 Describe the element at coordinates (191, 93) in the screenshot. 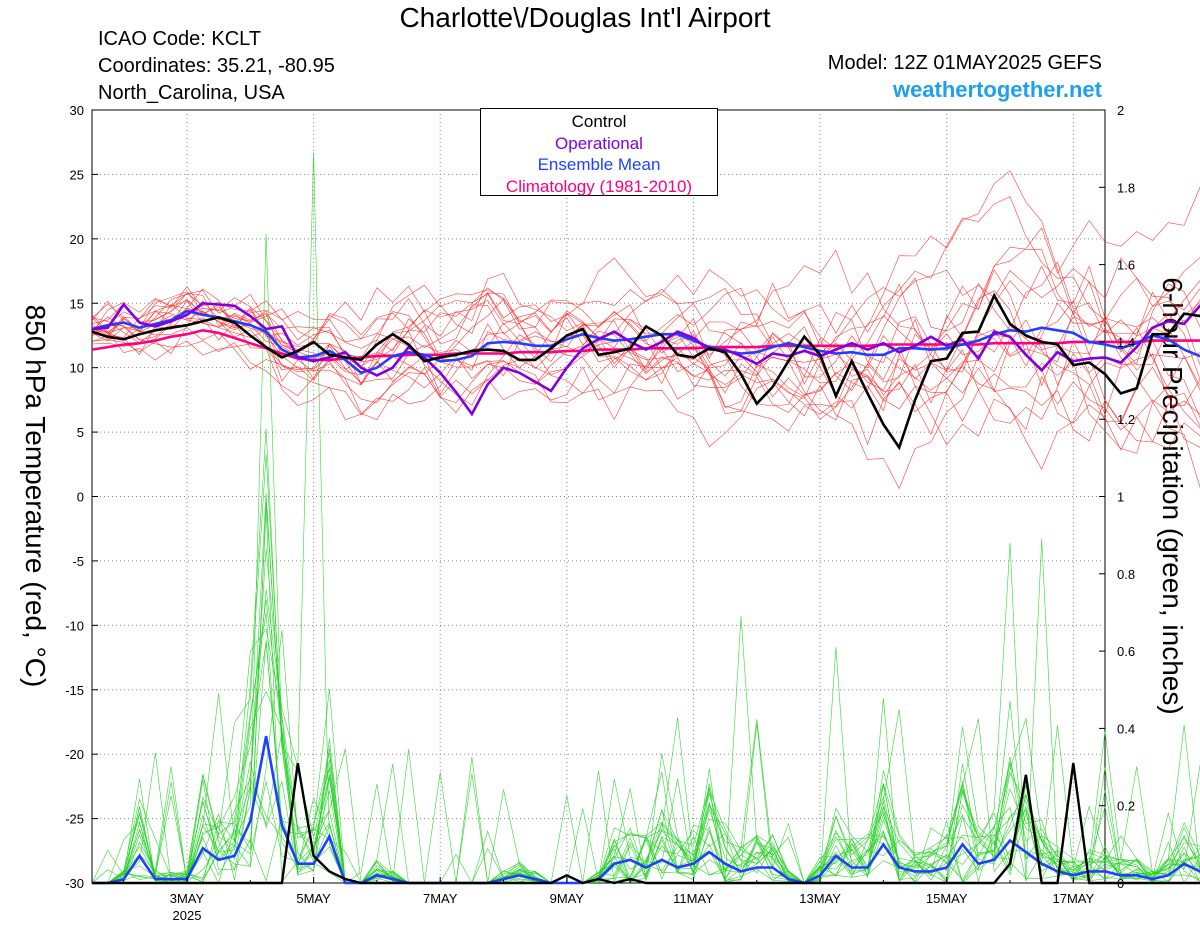

I see `region: North_Carolina, USA` at that location.